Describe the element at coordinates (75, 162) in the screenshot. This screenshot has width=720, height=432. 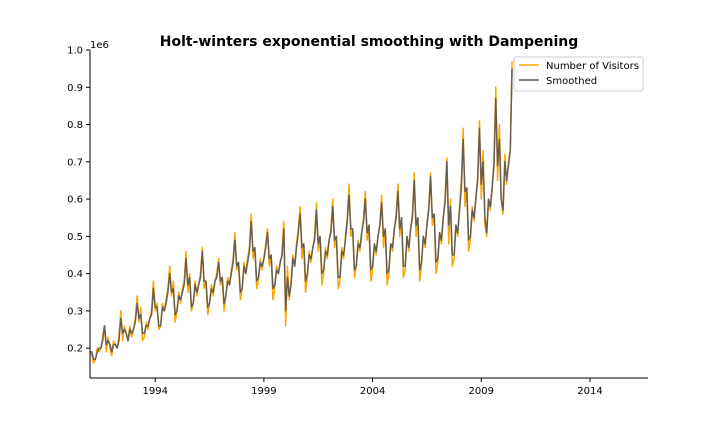
I see `y-tick-label: 0.7` at that location.